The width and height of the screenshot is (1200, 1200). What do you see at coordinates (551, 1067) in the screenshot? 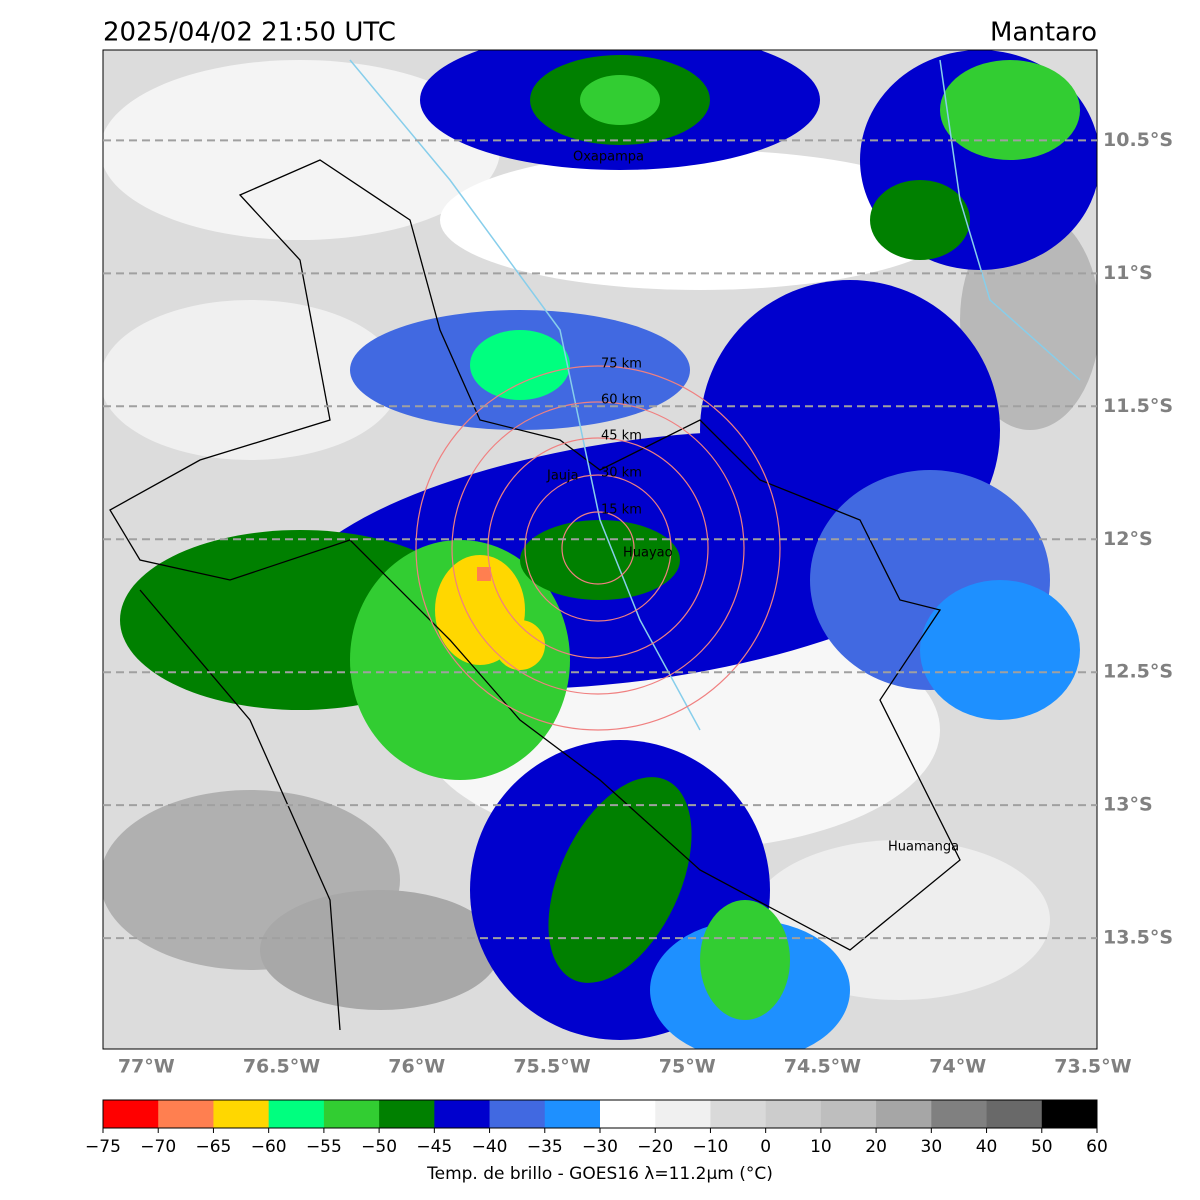
I see `lon-label: 75.5°W` at bounding box center [551, 1067].